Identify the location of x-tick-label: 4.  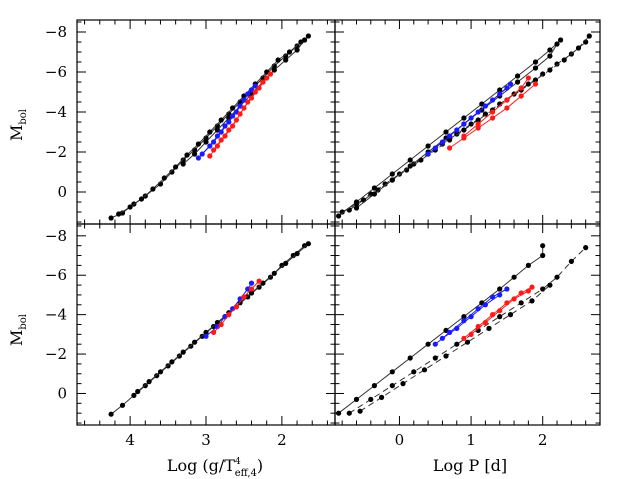
(130, 440).